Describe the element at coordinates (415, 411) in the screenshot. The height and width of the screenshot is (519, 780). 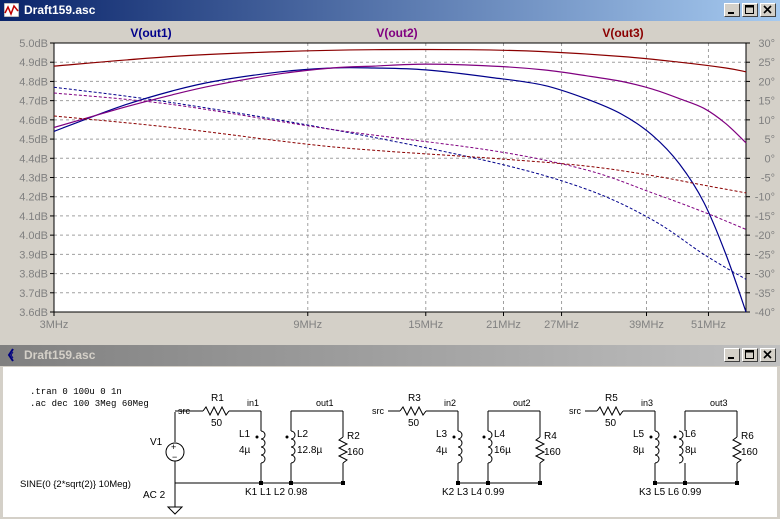
I see `resistor-r3: src` at that location.